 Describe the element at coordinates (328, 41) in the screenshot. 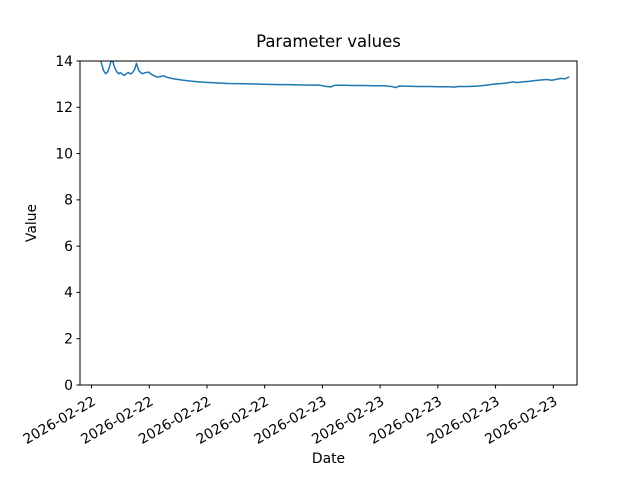

I see `chart-title: Parameter values` at that location.